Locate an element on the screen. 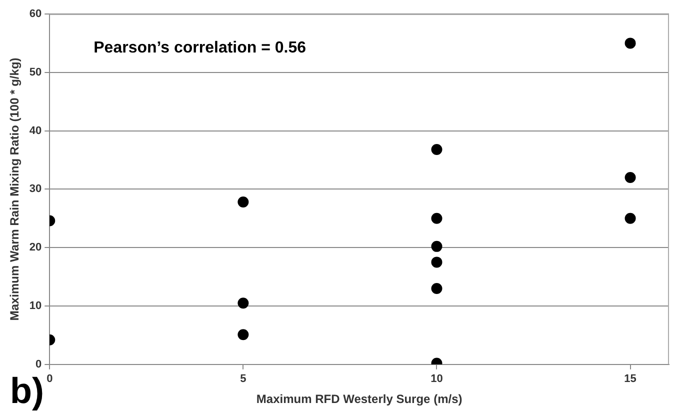 The height and width of the screenshot is (413, 675). x-tick-label: 0 is located at coordinates (49, 379).